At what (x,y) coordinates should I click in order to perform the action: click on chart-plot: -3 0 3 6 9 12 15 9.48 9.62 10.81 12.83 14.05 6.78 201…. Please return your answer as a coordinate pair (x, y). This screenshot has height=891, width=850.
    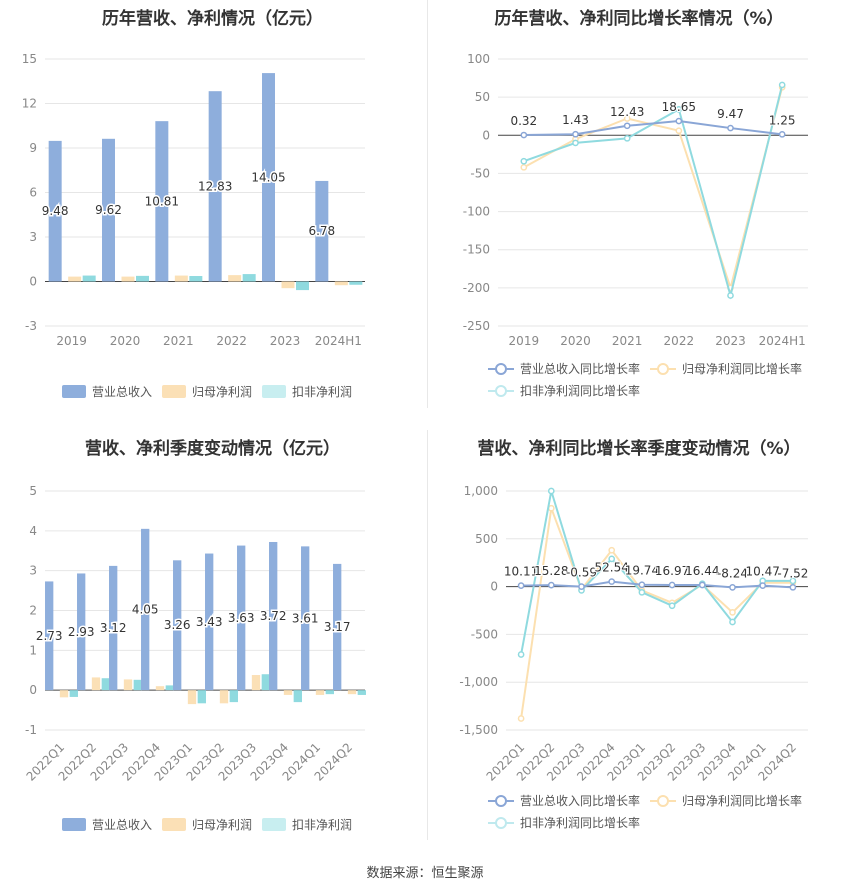
    Looking at the image, I should click on (193, 200).